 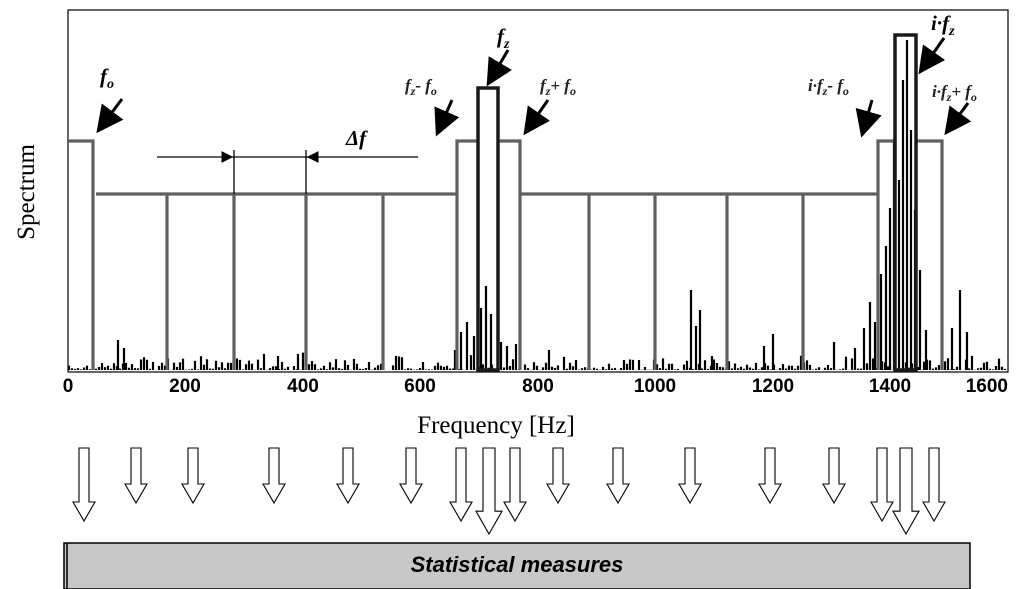 What do you see at coordinates (110, 116) in the screenshot?
I see `fo-arrow` at bounding box center [110, 116].